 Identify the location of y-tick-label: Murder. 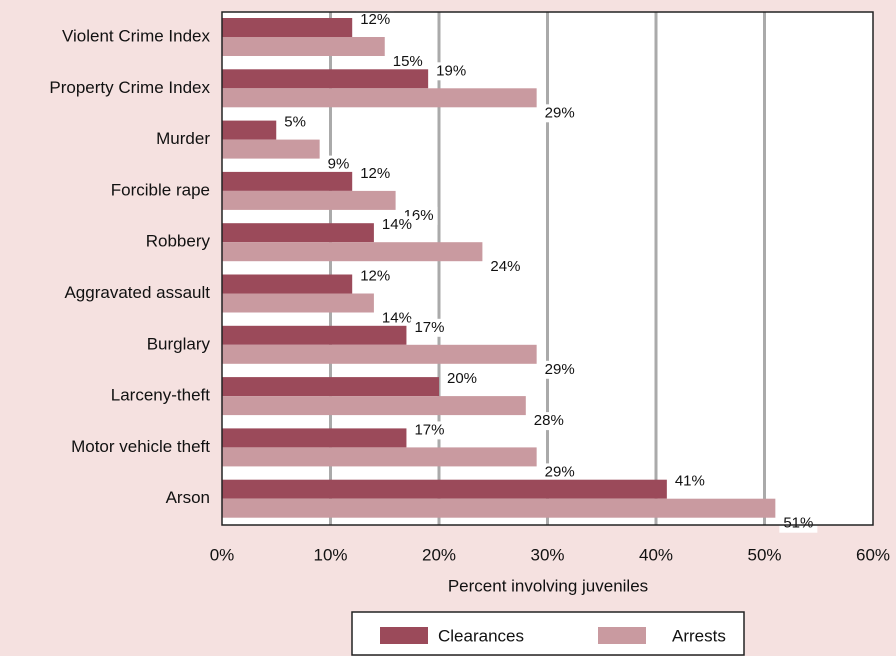
(183, 138).